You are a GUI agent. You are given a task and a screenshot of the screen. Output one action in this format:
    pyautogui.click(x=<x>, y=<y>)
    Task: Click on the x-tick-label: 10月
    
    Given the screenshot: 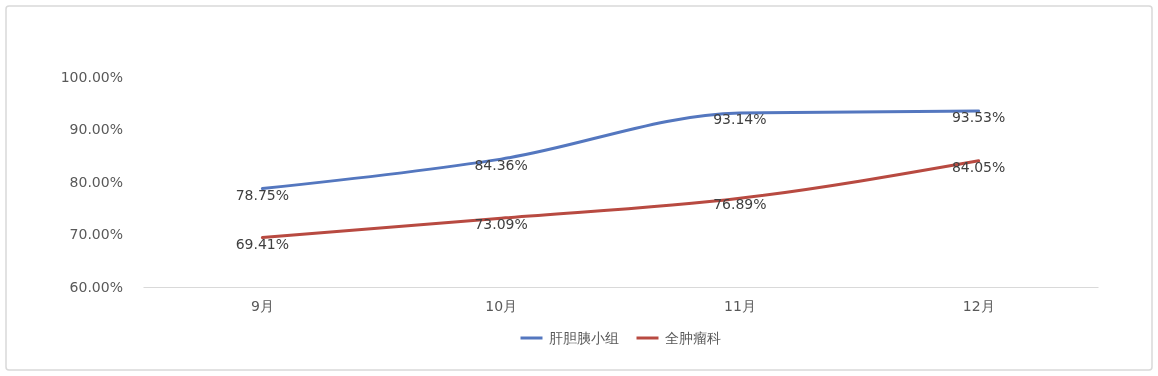 What is the action you would take?
    pyautogui.click(x=501, y=305)
    